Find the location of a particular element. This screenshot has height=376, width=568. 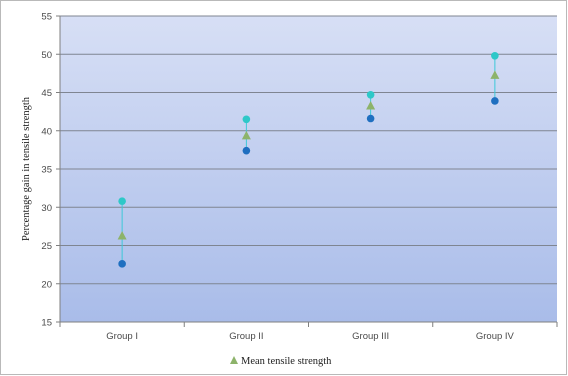

x-tick-label: Group IV is located at coordinates (495, 336).